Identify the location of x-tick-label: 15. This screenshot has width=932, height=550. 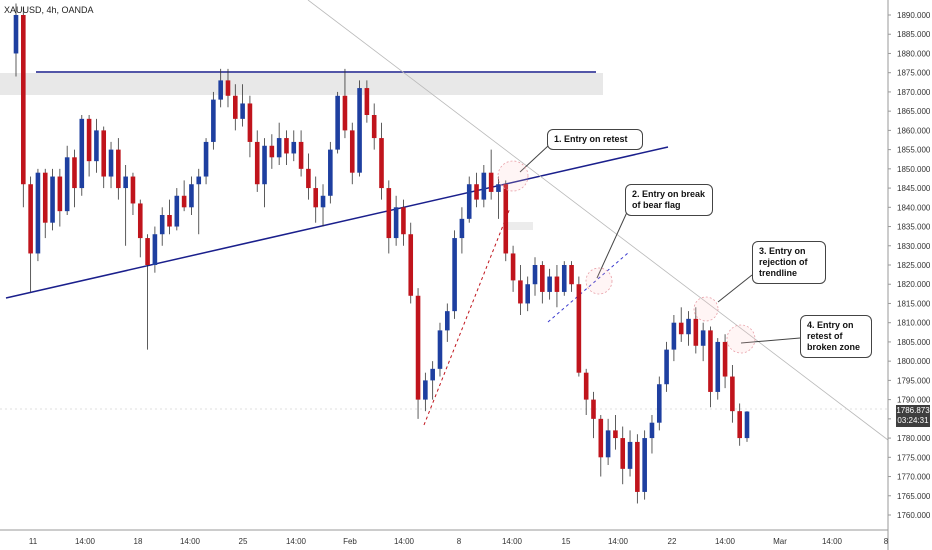
(566, 541).